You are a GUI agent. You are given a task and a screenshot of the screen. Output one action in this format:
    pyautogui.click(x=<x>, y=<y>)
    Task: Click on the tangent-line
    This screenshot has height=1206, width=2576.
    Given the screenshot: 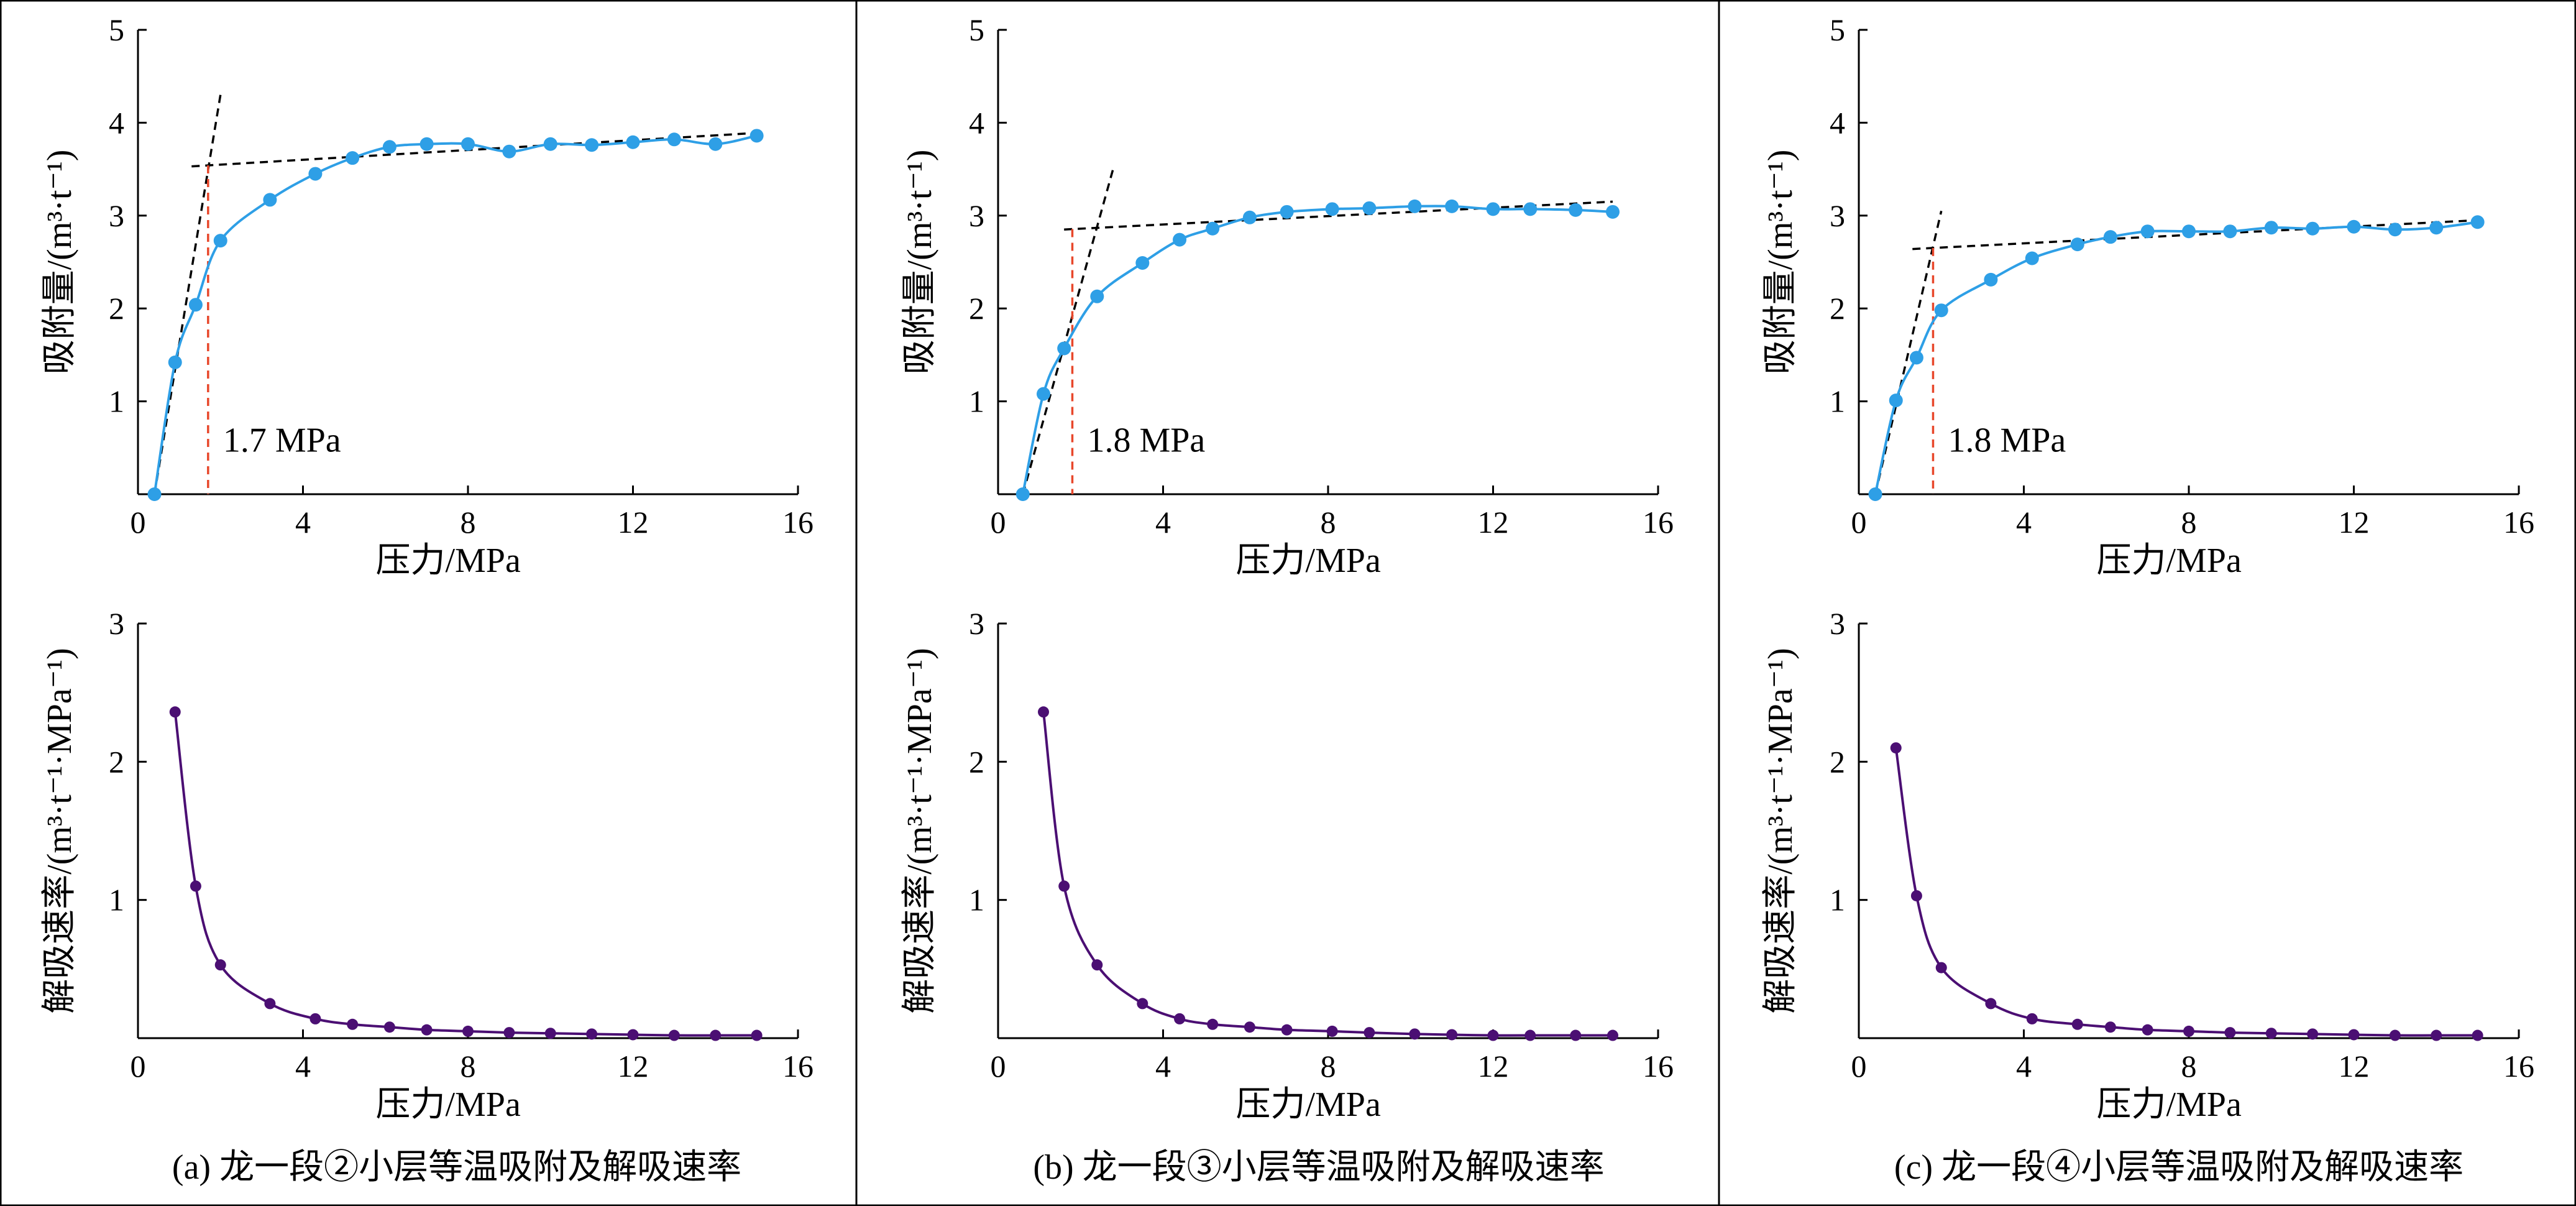 What is the action you would take?
    pyautogui.click(x=1908, y=352)
    